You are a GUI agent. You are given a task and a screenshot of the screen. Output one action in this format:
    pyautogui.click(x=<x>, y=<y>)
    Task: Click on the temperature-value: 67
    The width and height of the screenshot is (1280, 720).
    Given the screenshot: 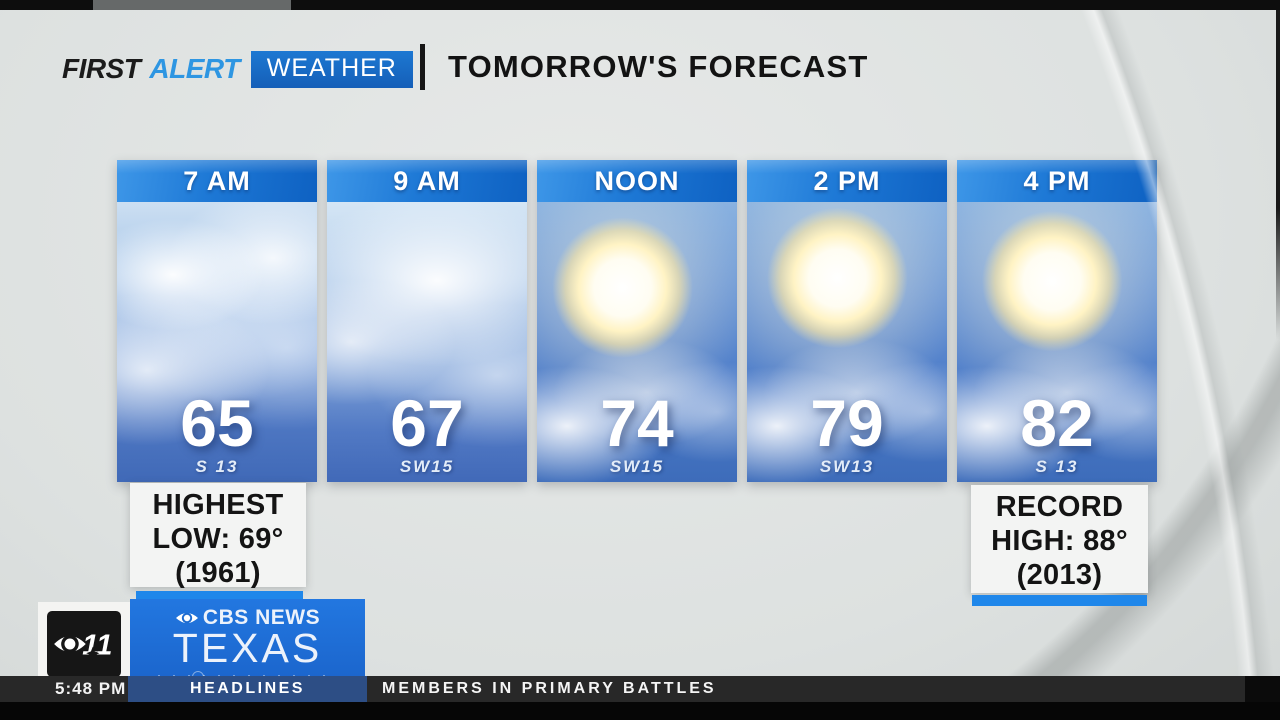 What is the action you would take?
    pyautogui.click(x=427, y=423)
    